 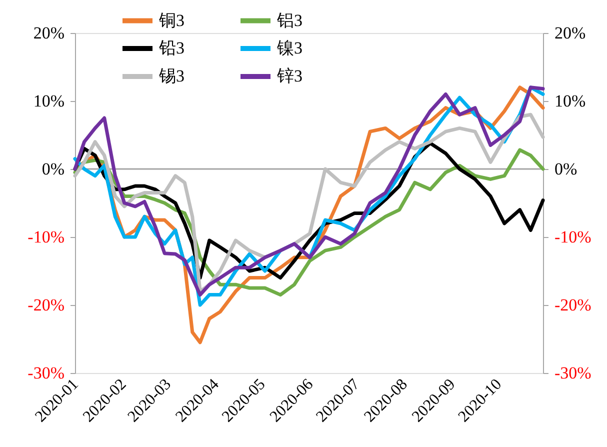 I want to click on y-tick-label: -20%, so click(x=46, y=305).